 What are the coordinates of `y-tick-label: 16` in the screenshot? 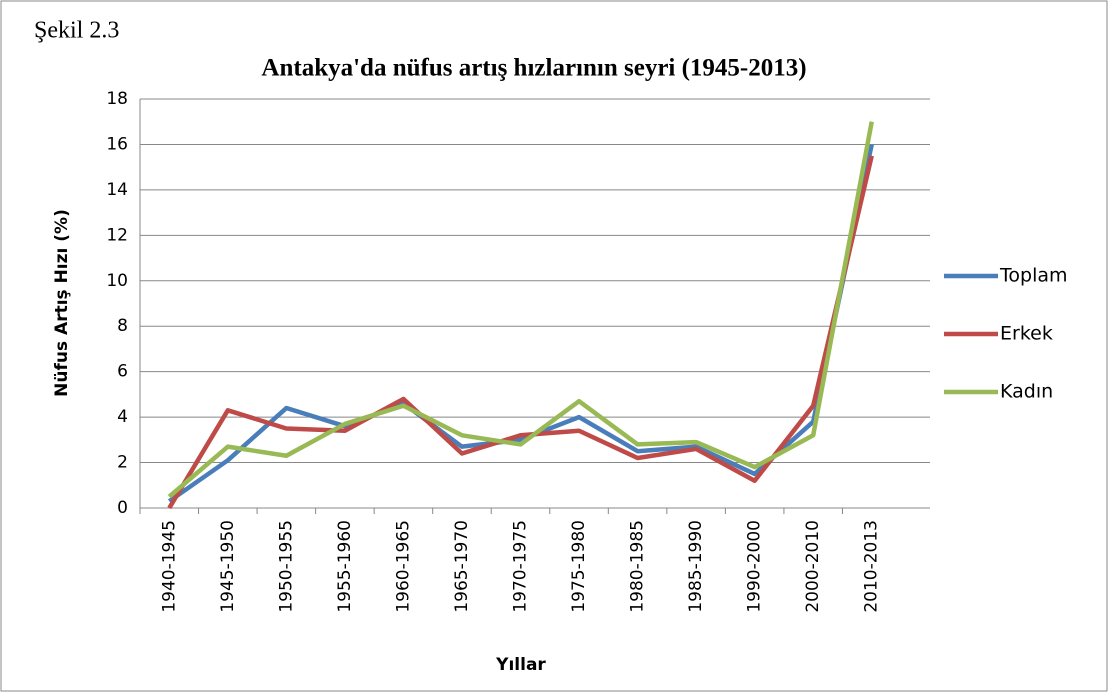 It's located at (117, 144).